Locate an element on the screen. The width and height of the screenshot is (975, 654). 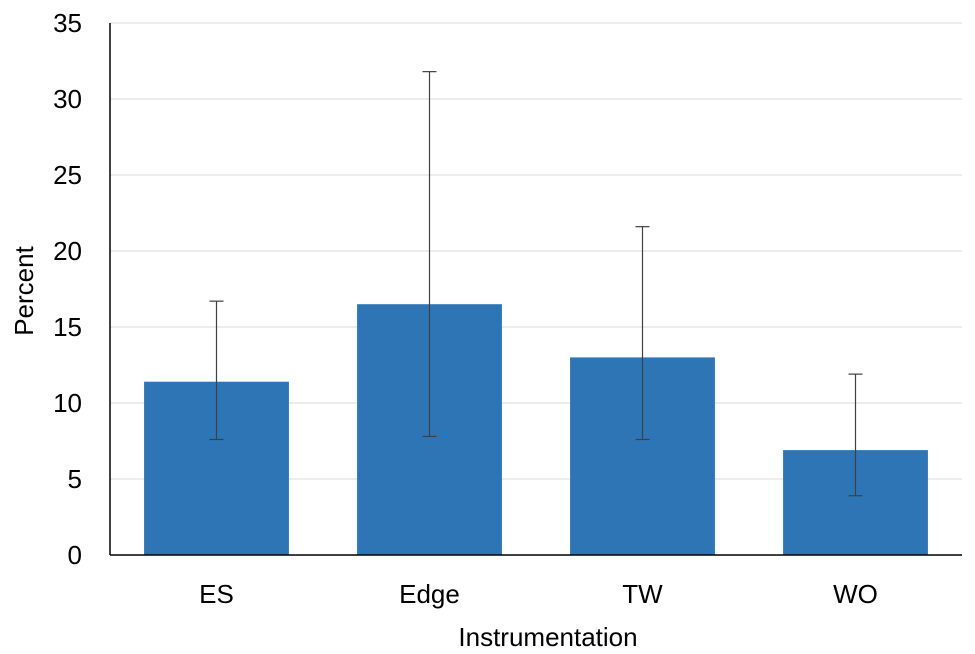
y-tick-label: 20 is located at coordinates (67, 251).